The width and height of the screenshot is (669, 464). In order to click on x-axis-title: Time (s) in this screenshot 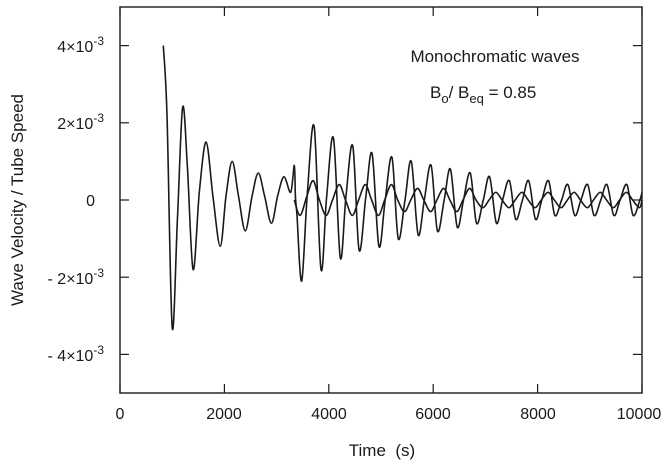, I will do `click(382, 450)`.